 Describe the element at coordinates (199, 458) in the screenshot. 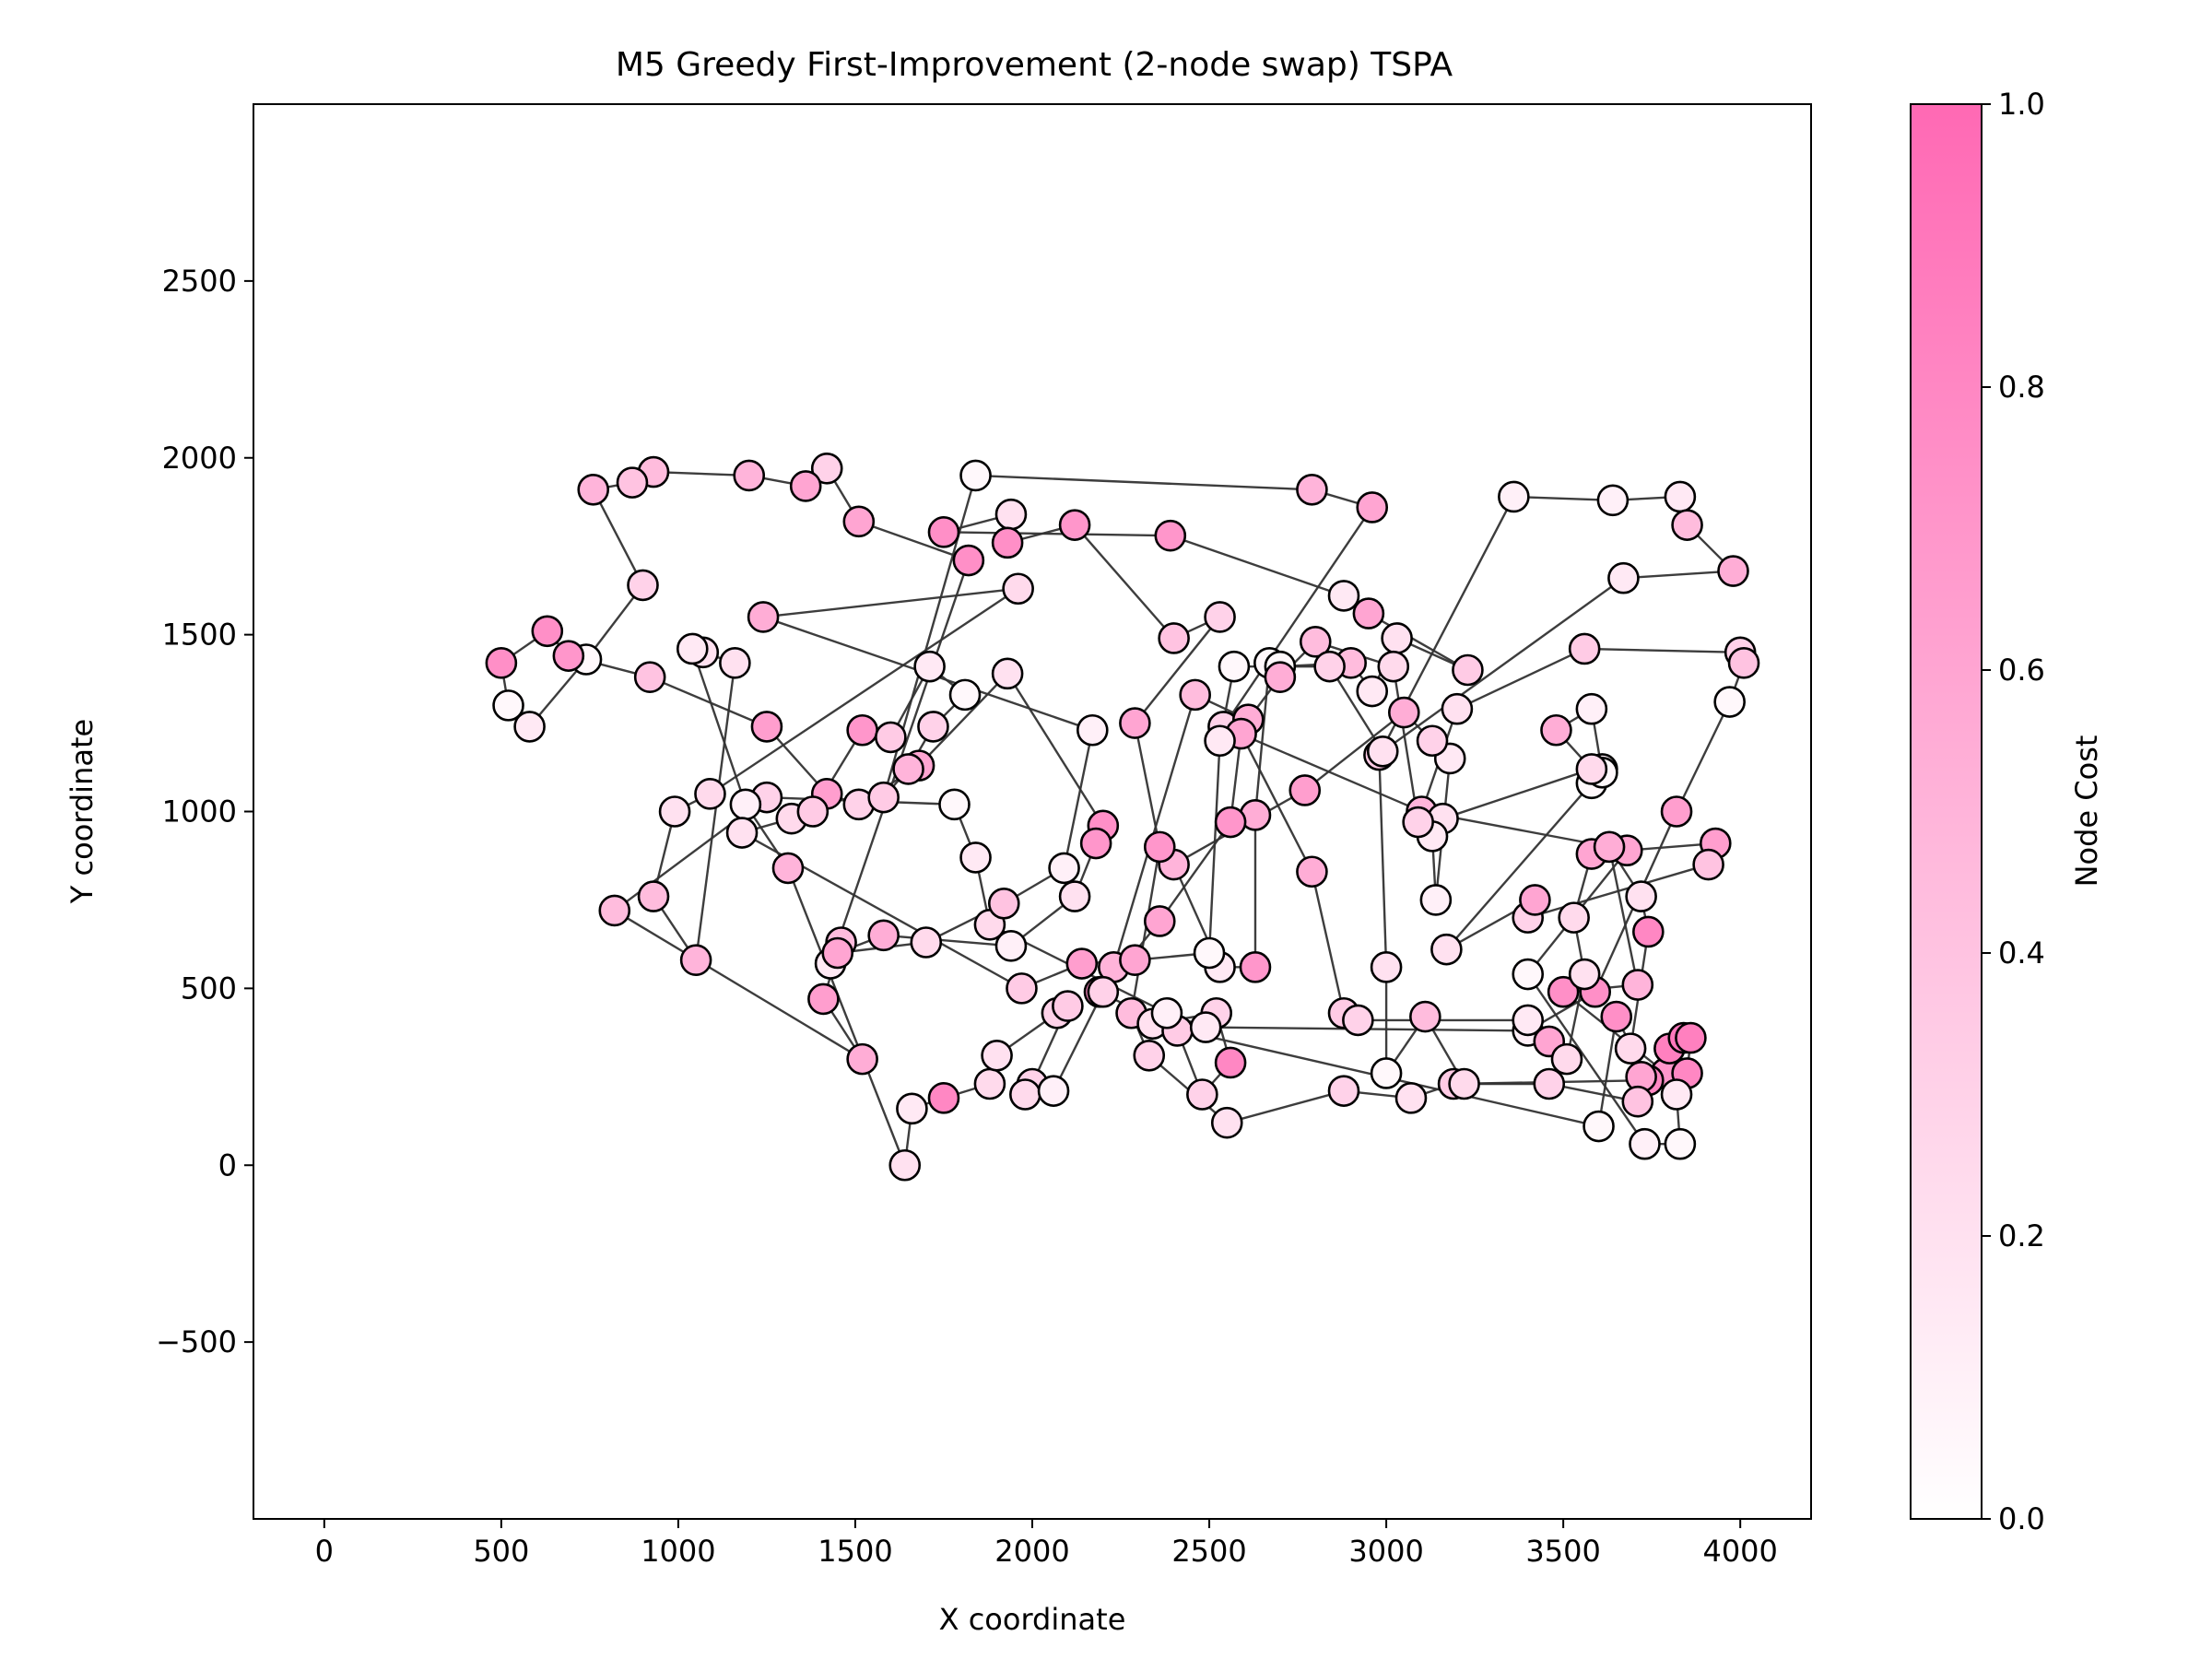

I see `y-tick-label: 2000` at that location.